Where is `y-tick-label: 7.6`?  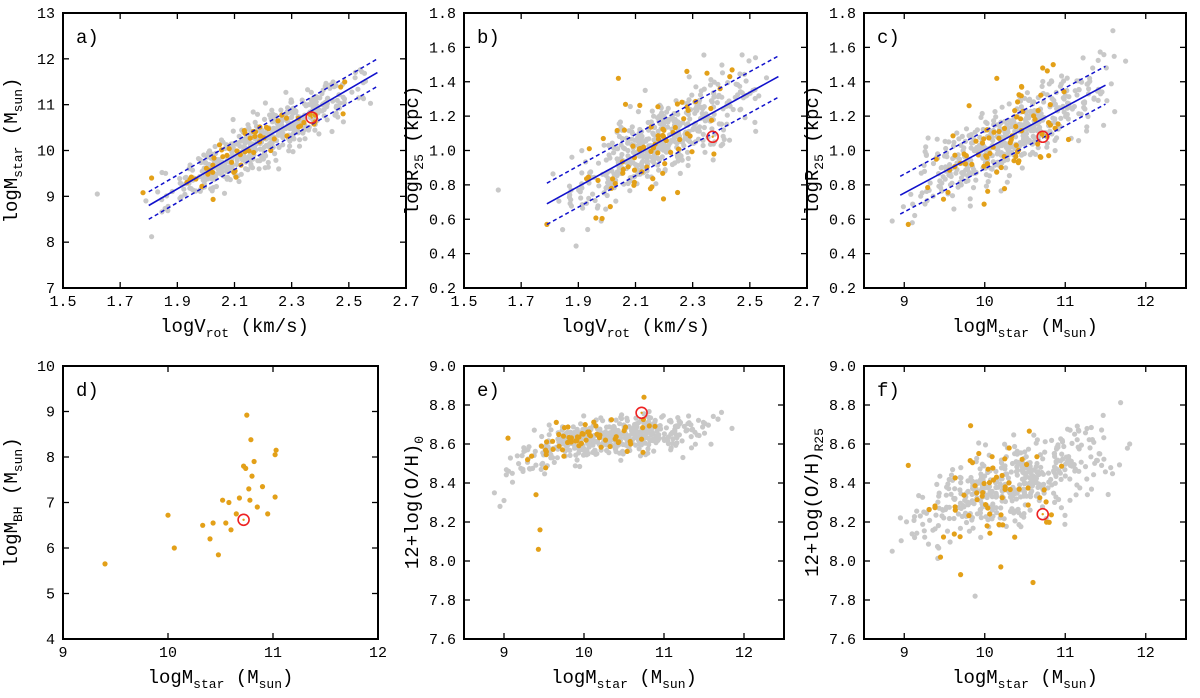
y-tick-label: 7.6 is located at coordinates (842, 640).